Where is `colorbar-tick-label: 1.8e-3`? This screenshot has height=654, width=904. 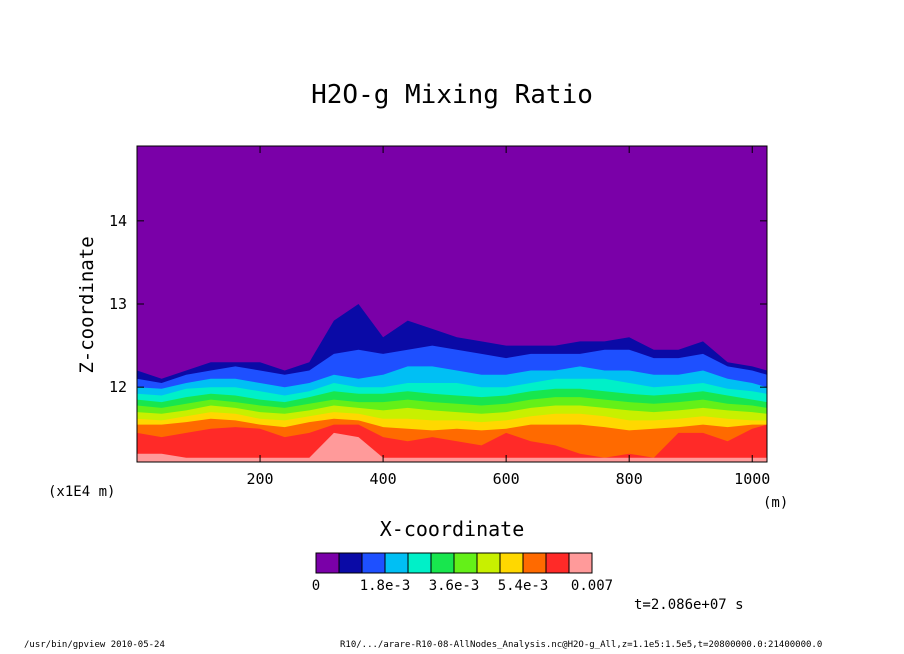
colorbar-tick-label: 1.8e-3 is located at coordinates (385, 586).